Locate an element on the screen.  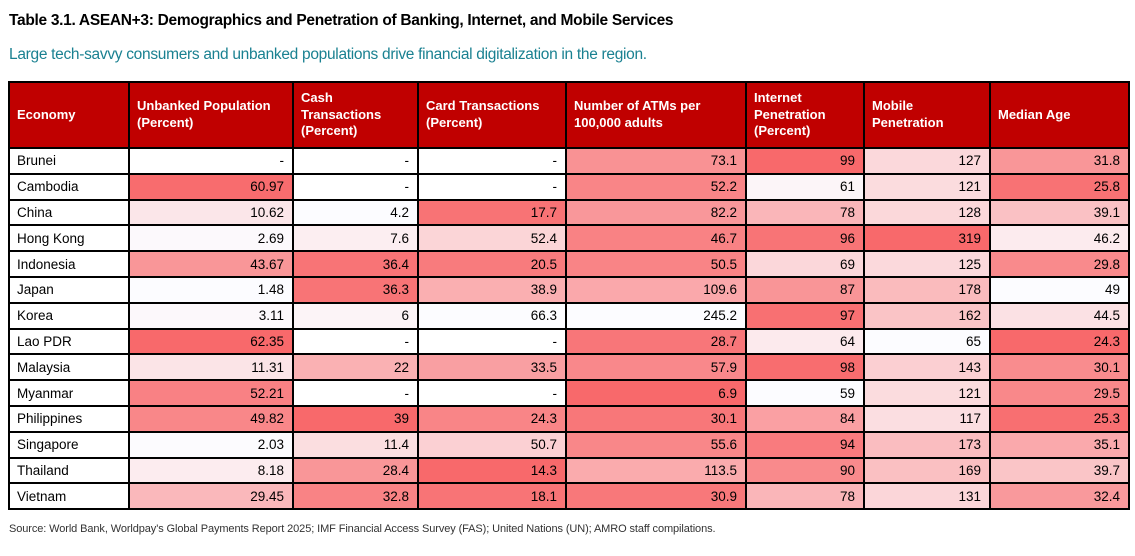
table-row-myanmar: Myanmar 52.21- -6.9 59 121 29.5 is located at coordinates (569, 393).